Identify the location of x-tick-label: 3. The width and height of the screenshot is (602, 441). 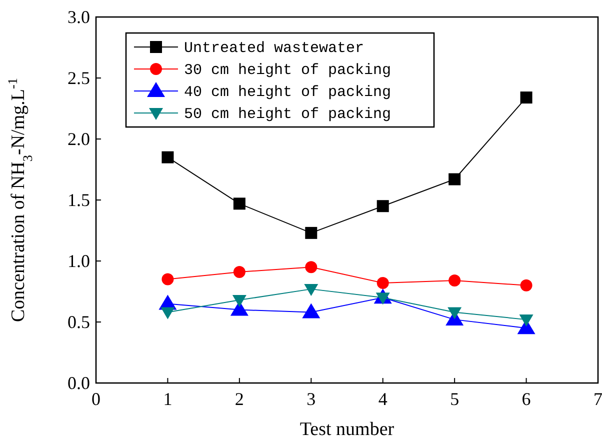
(311, 399).